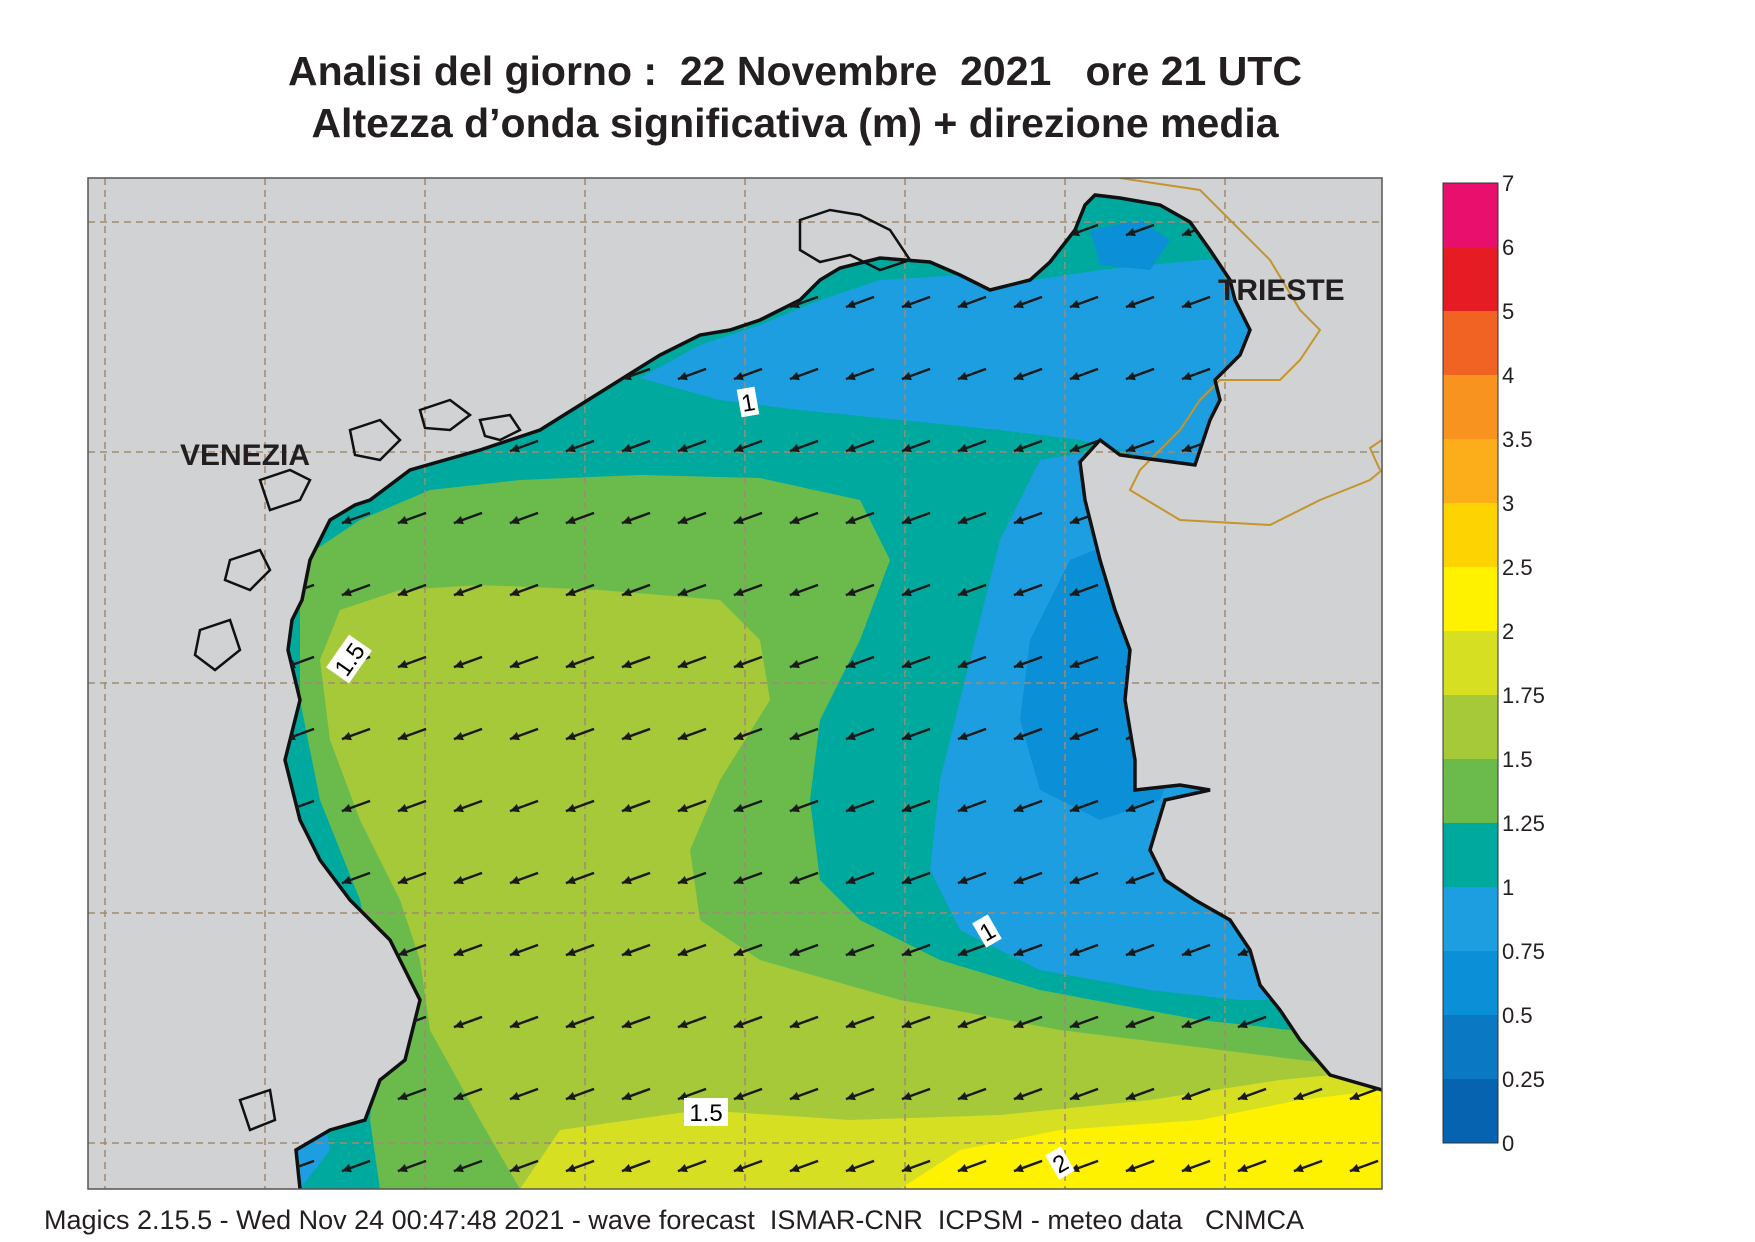 The height and width of the screenshot is (1242, 1755). I want to click on city-label-venezia: VENEZIA, so click(245, 455).